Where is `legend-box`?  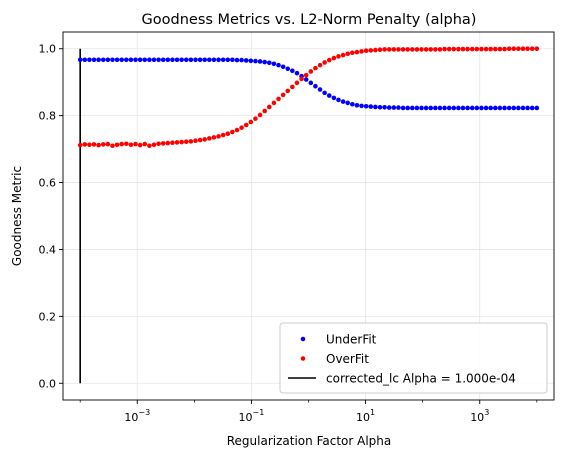 legend-box is located at coordinates (413, 358).